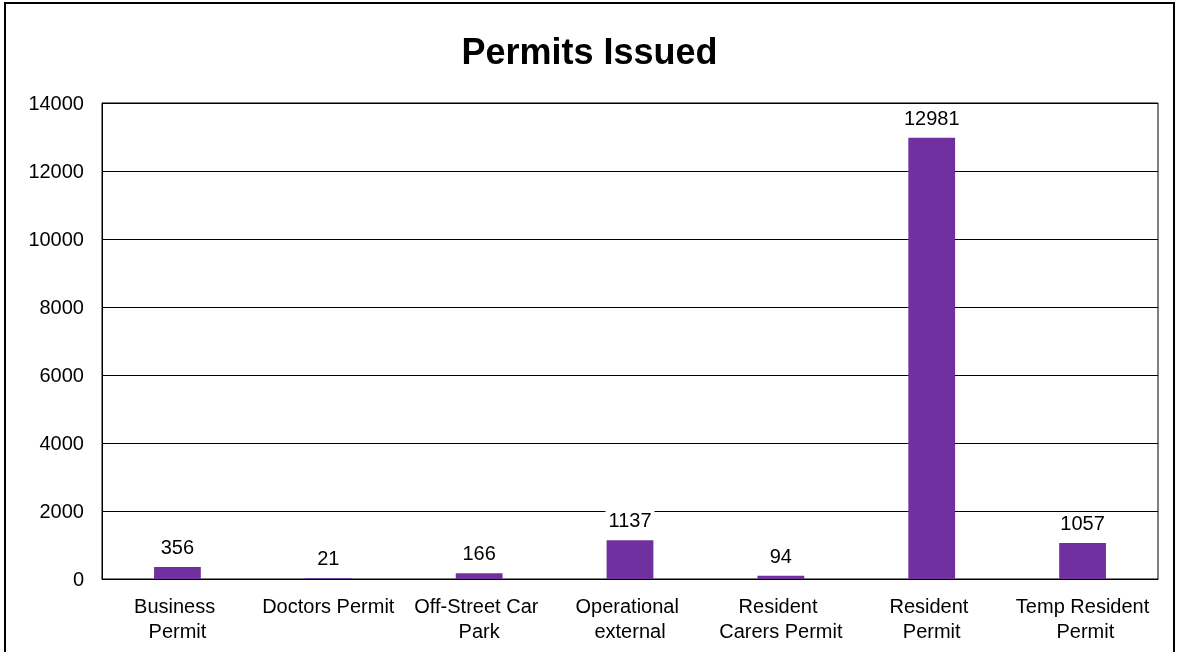  What do you see at coordinates (780, 555) in the screenshot?
I see `data-label: 94` at bounding box center [780, 555].